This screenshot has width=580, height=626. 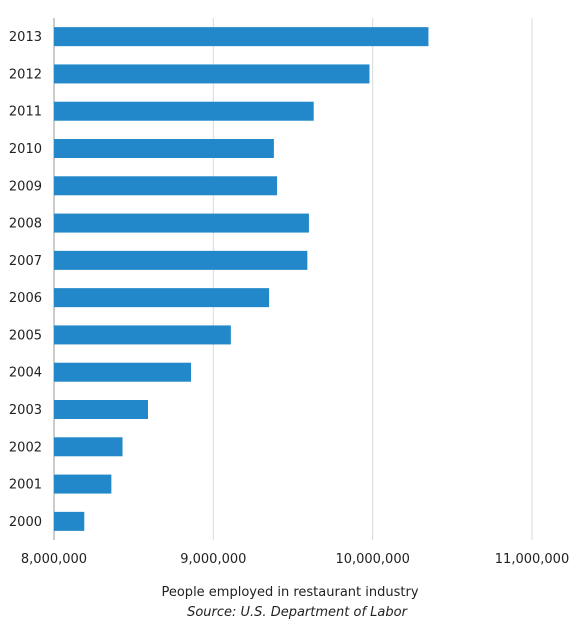 What do you see at coordinates (25, 485) in the screenshot?
I see `category-label: 2001` at bounding box center [25, 485].